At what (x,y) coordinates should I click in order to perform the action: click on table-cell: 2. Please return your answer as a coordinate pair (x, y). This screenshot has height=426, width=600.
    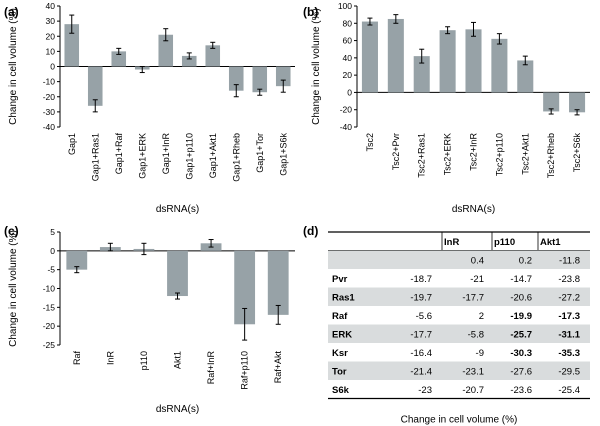
    Looking at the image, I should click on (481, 316).